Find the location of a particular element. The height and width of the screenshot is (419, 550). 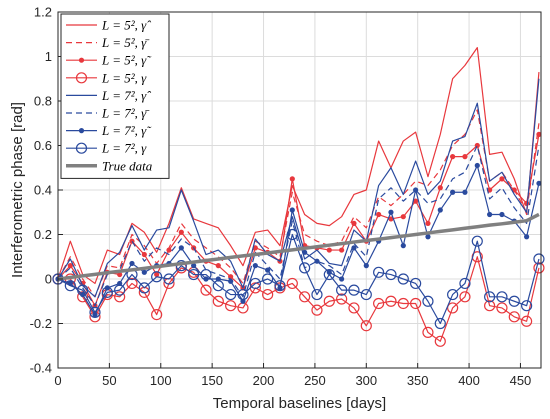

legend-label: L = 5², γ is located at coordinates (124, 77).